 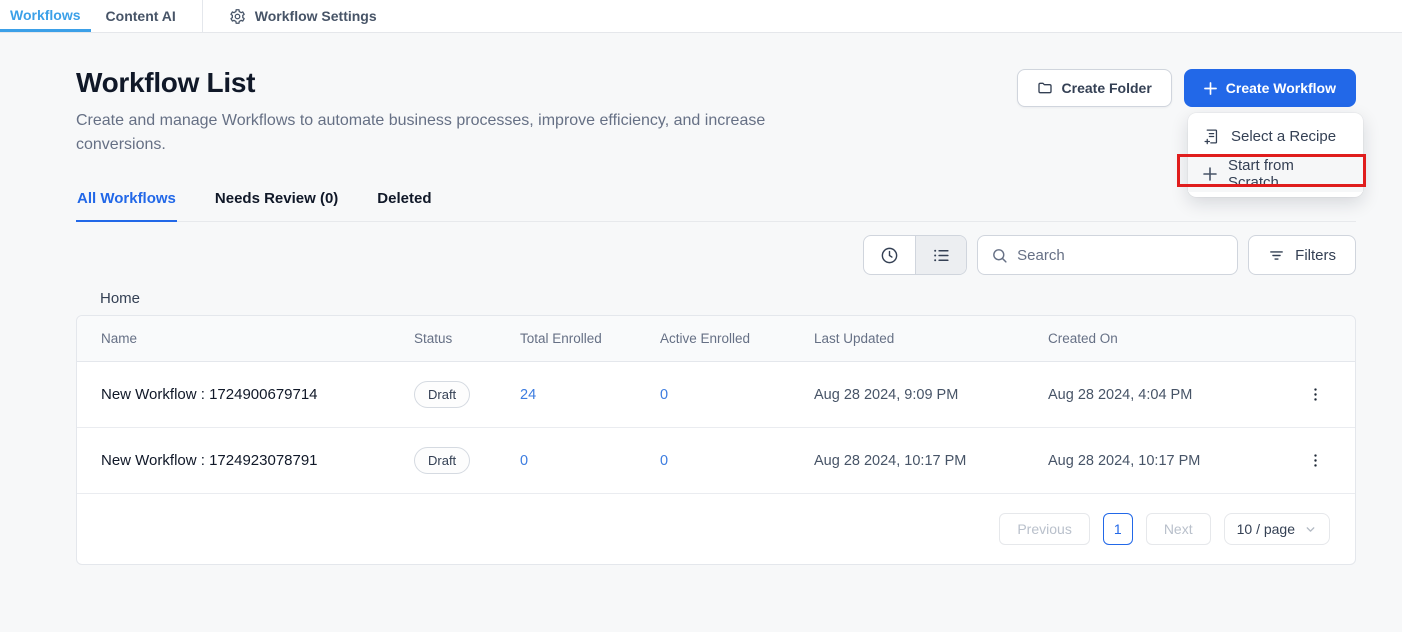 I want to click on page-number-button: 1, so click(x=1117, y=529).